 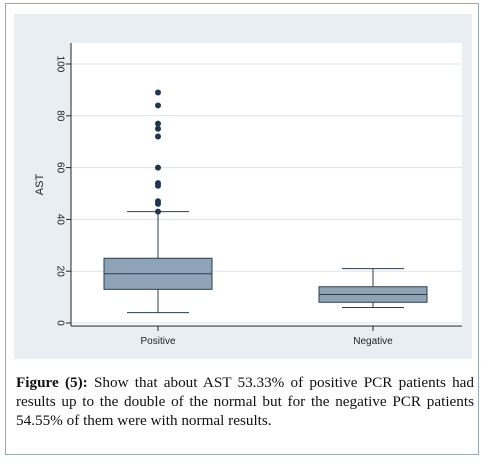 What do you see at coordinates (40, 185) in the screenshot?
I see `y-axis-label: AST` at bounding box center [40, 185].